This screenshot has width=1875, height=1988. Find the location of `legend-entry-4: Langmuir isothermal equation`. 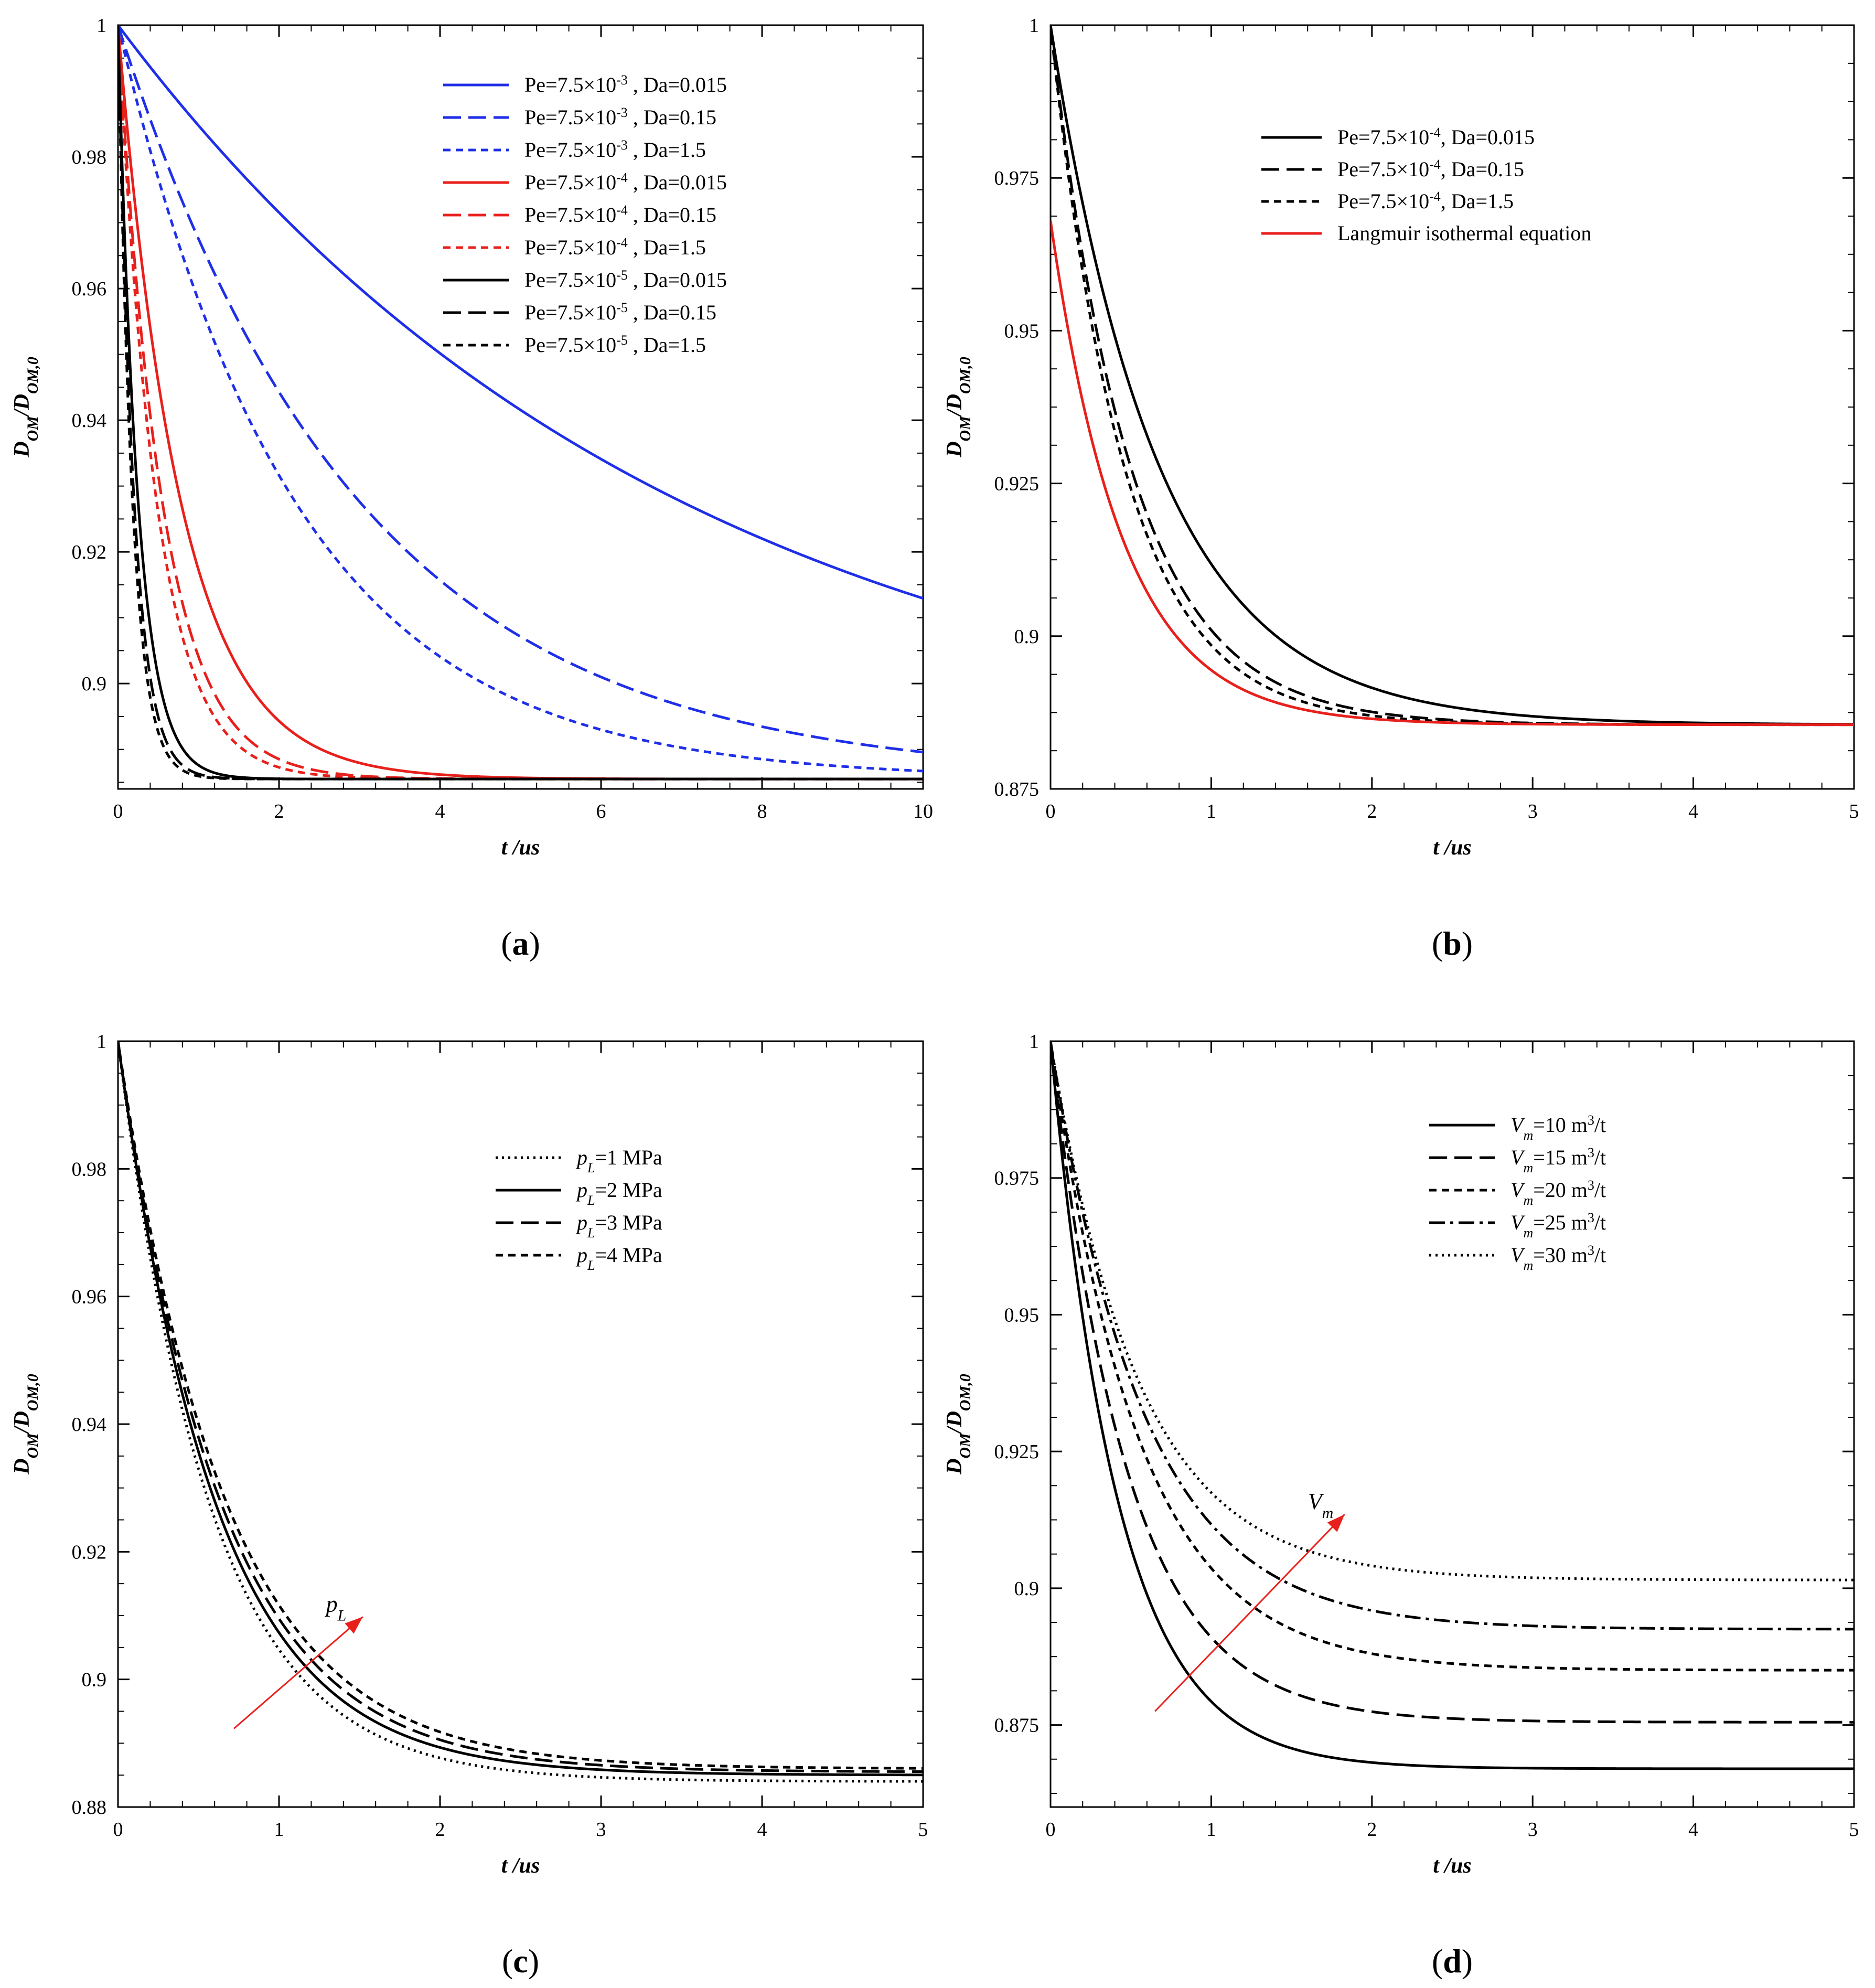

legend-entry-4: Langmuir isothermal equation is located at coordinates (1464, 233).